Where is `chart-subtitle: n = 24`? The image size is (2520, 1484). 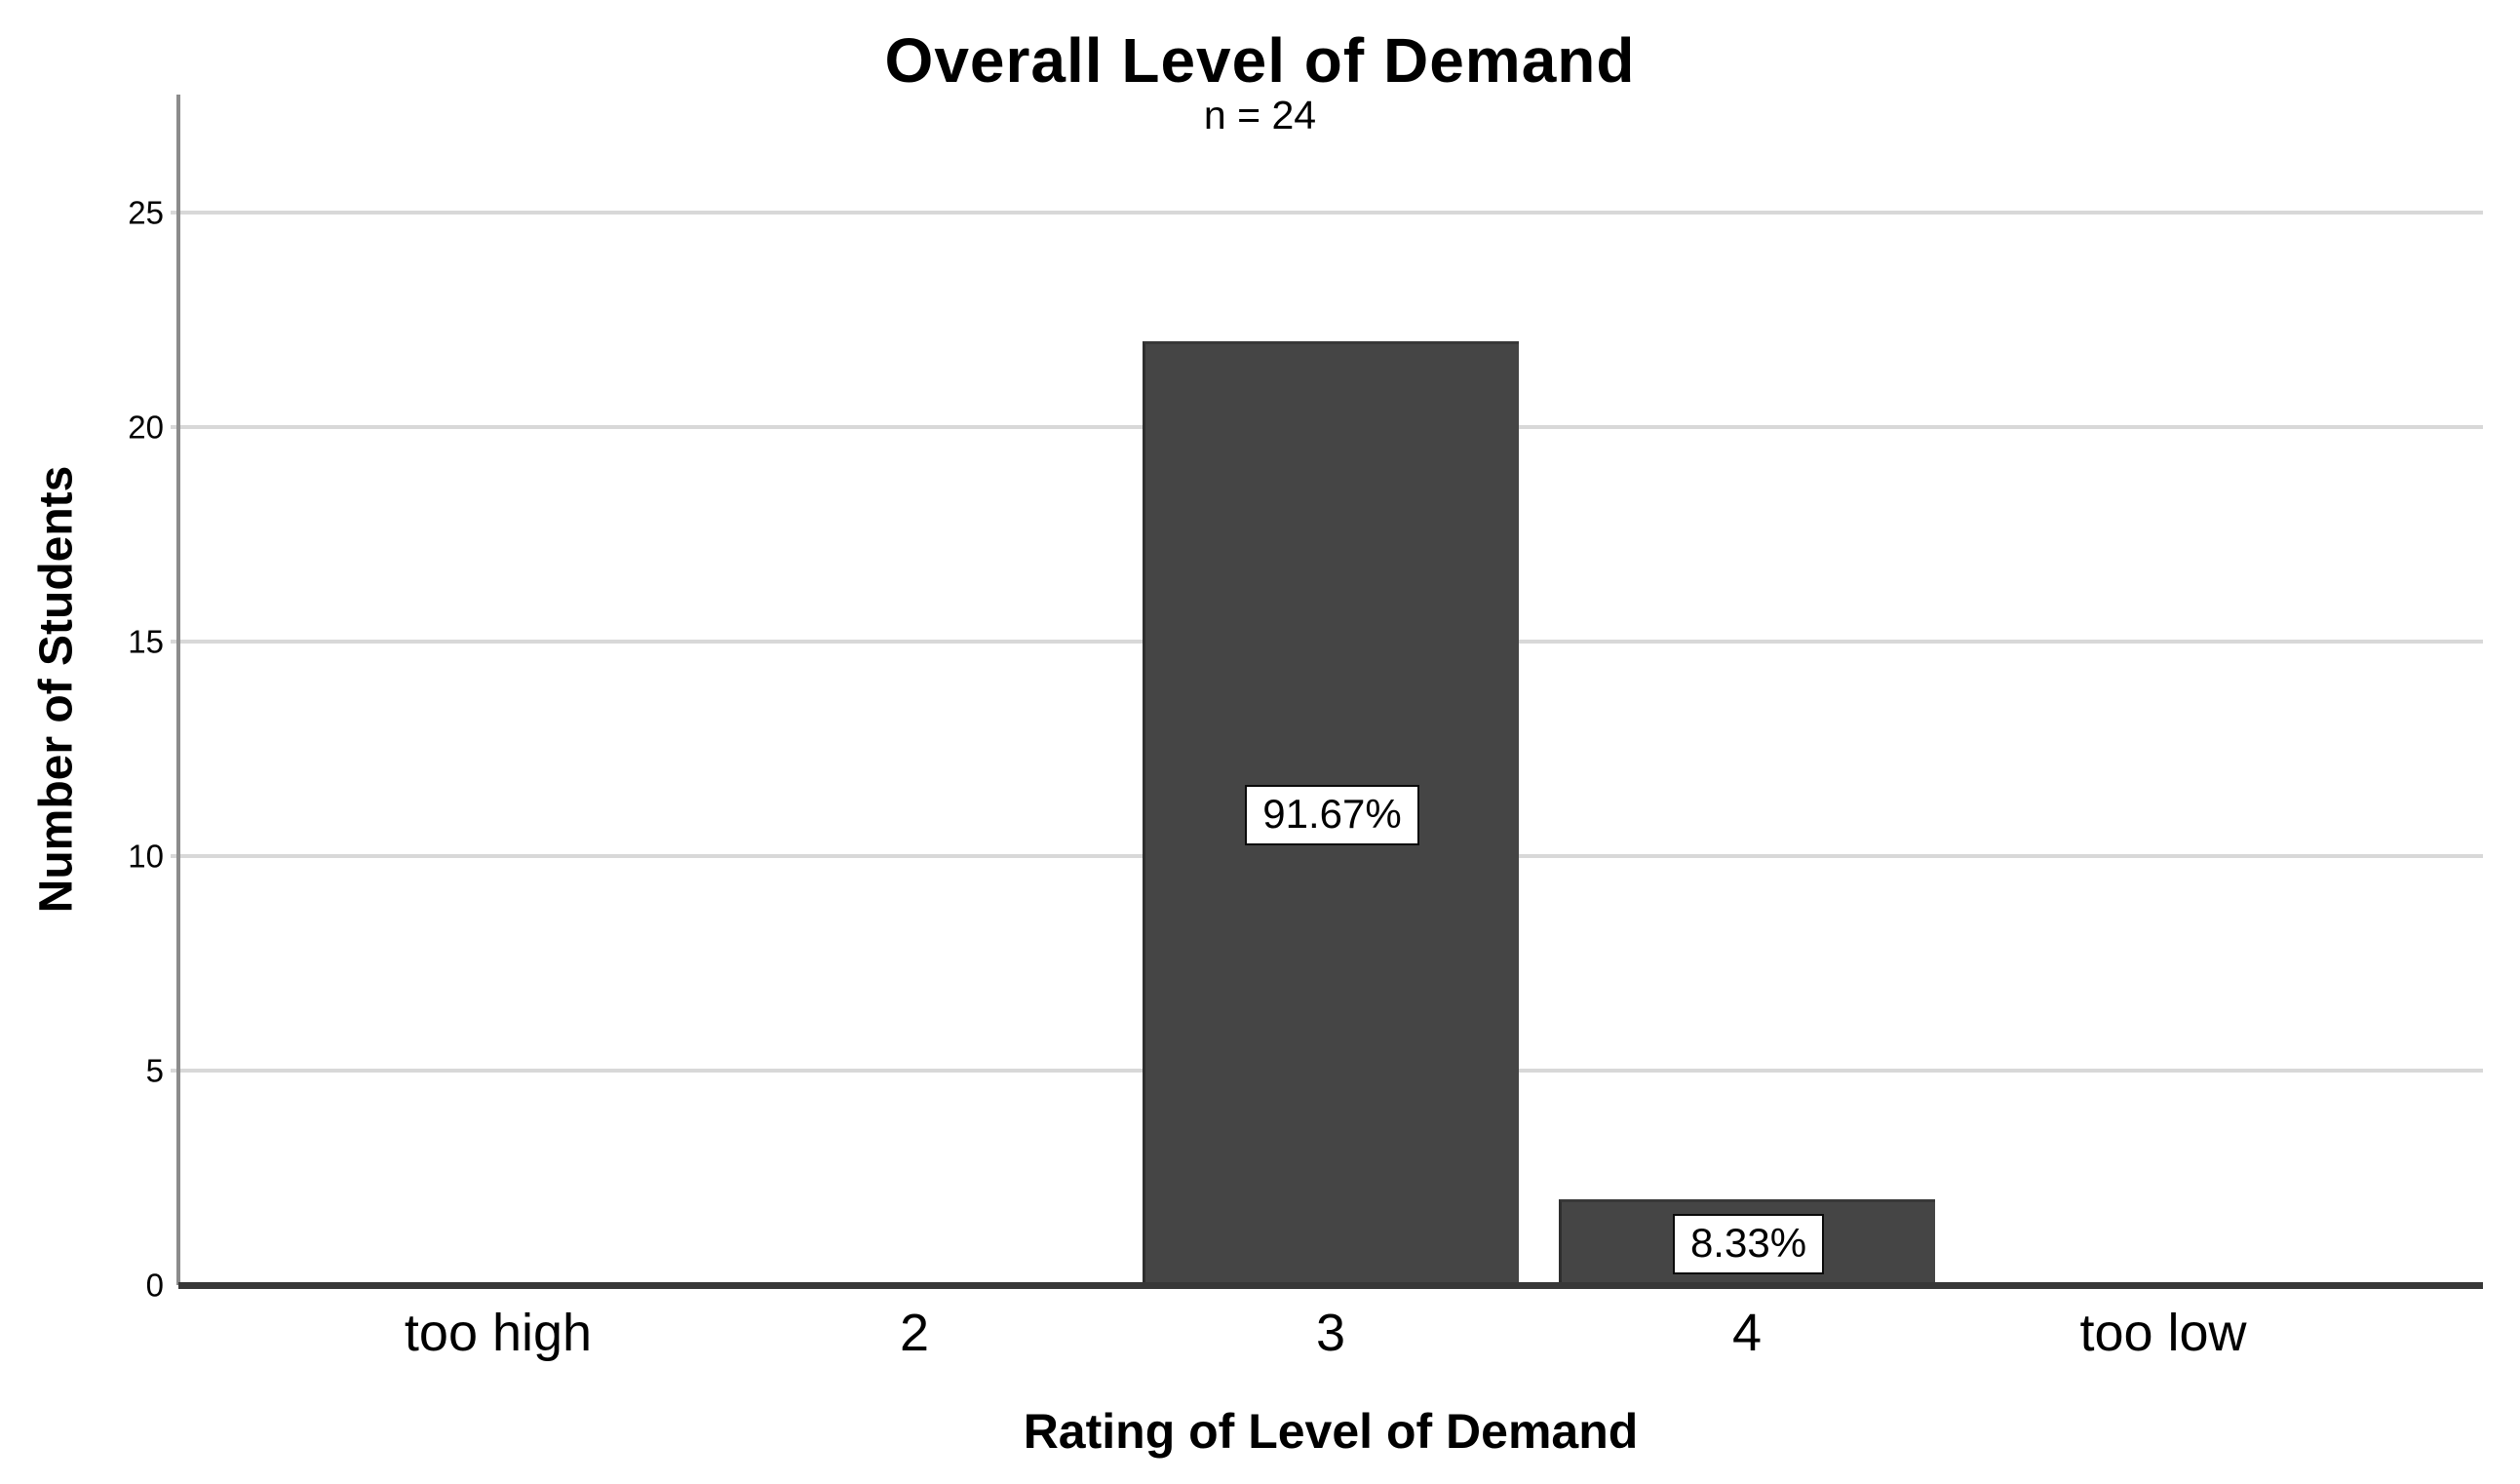
chart-subtitle: n = 24 is located at coordinates (1260, 115).